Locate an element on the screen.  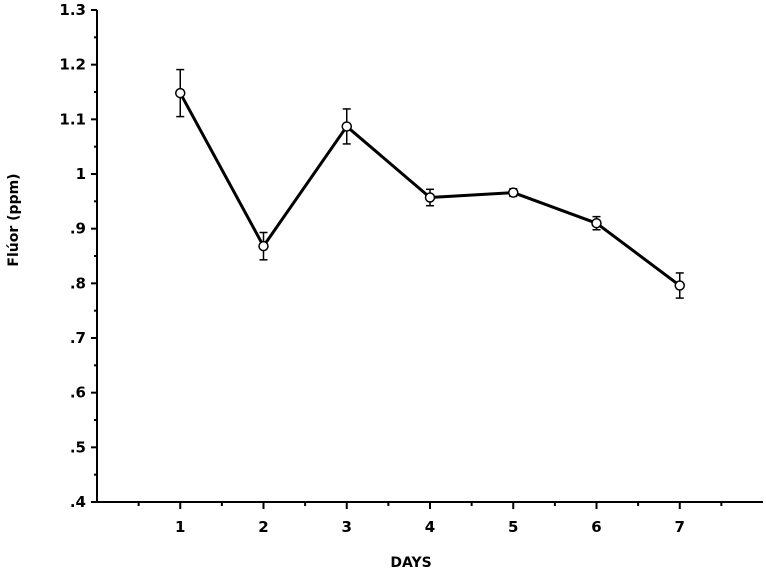
x-axis-ticks: 1 2 3 4 5 6 7 is located at coordinates (430, 519).